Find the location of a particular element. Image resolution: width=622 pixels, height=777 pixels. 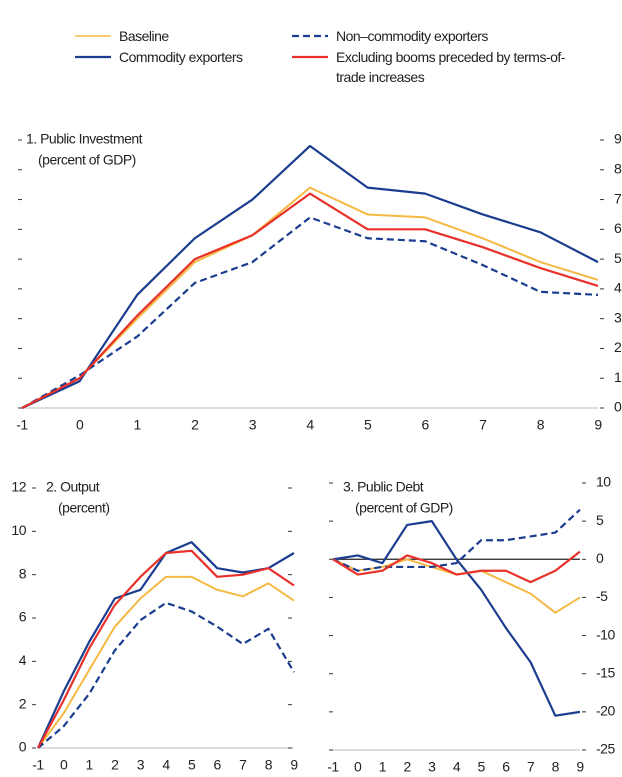

y-tick-label: -10 is located at coordinates (605, 634).